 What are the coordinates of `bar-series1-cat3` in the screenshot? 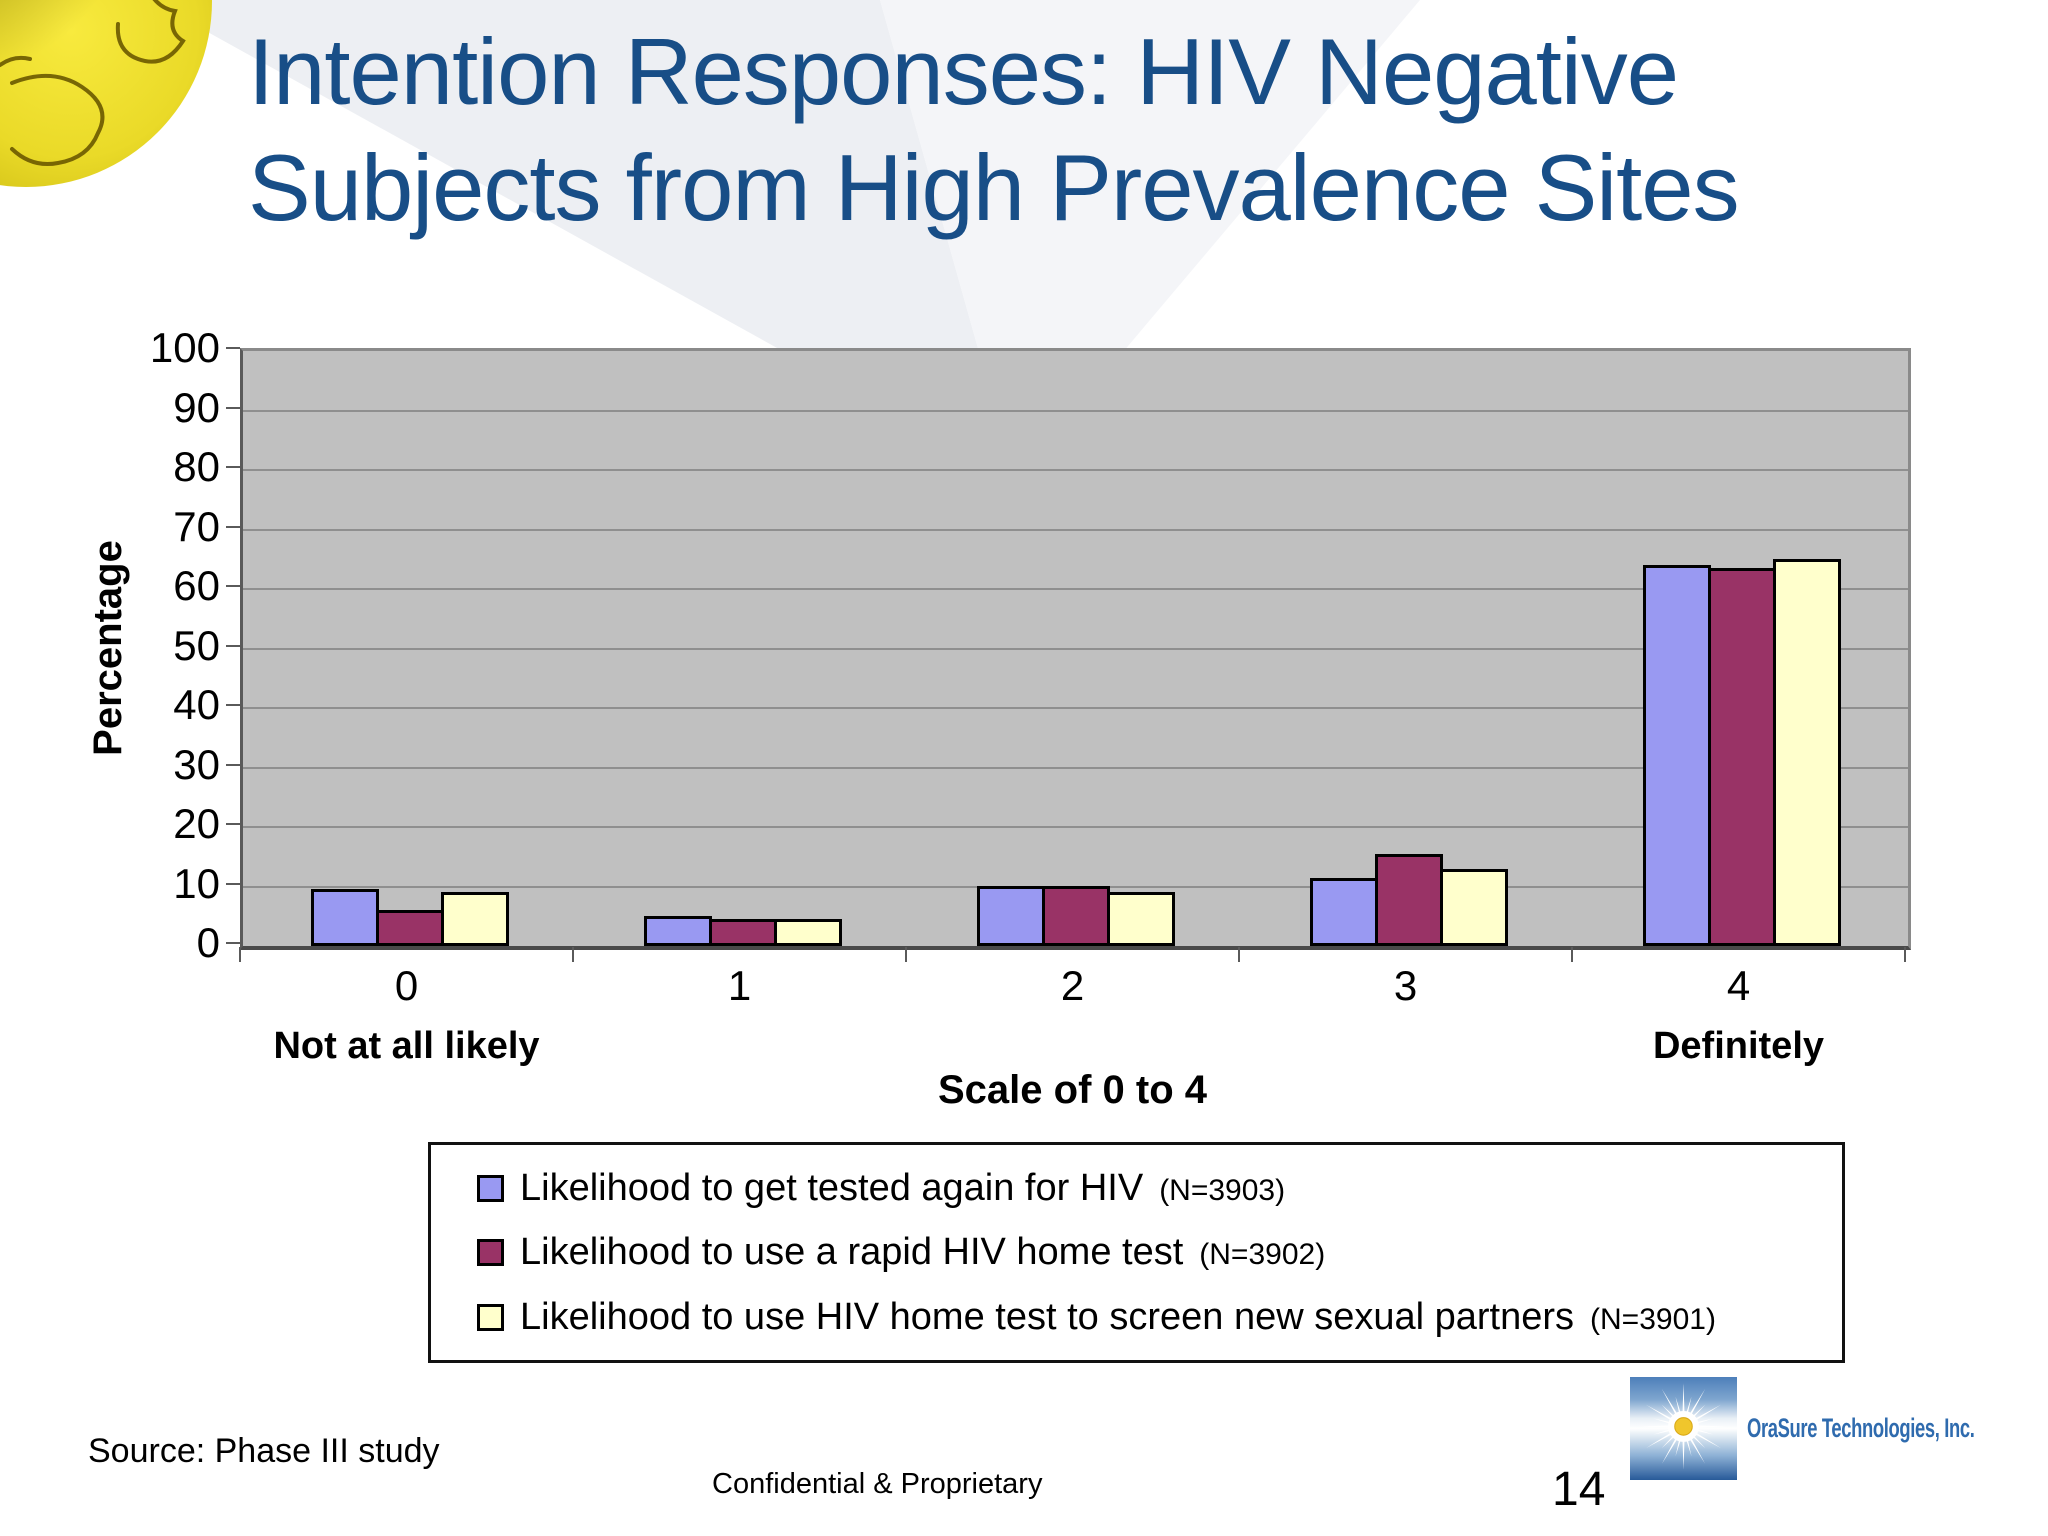 It's located at (1343, 912).